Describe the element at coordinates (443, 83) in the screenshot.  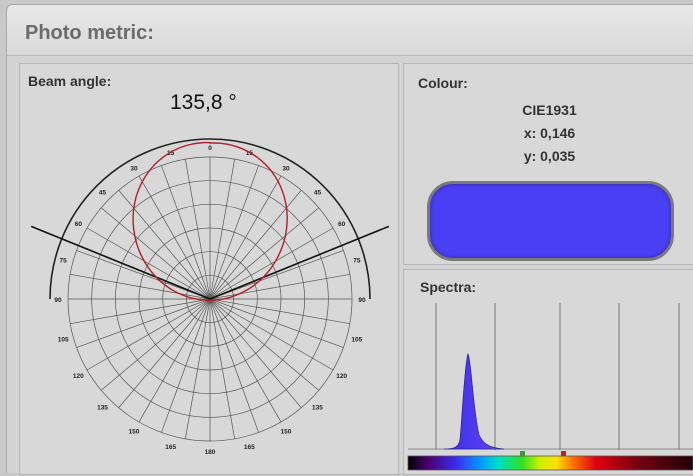
I see `colour-label: Colour:` at that location.